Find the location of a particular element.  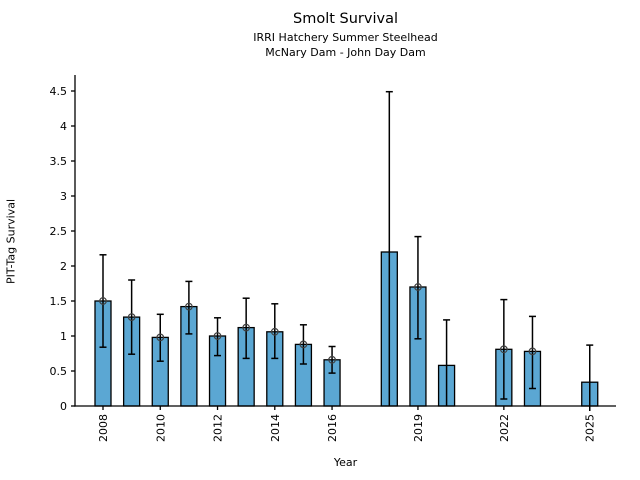

point-marker-2019 is located at coordinates (418, 287).